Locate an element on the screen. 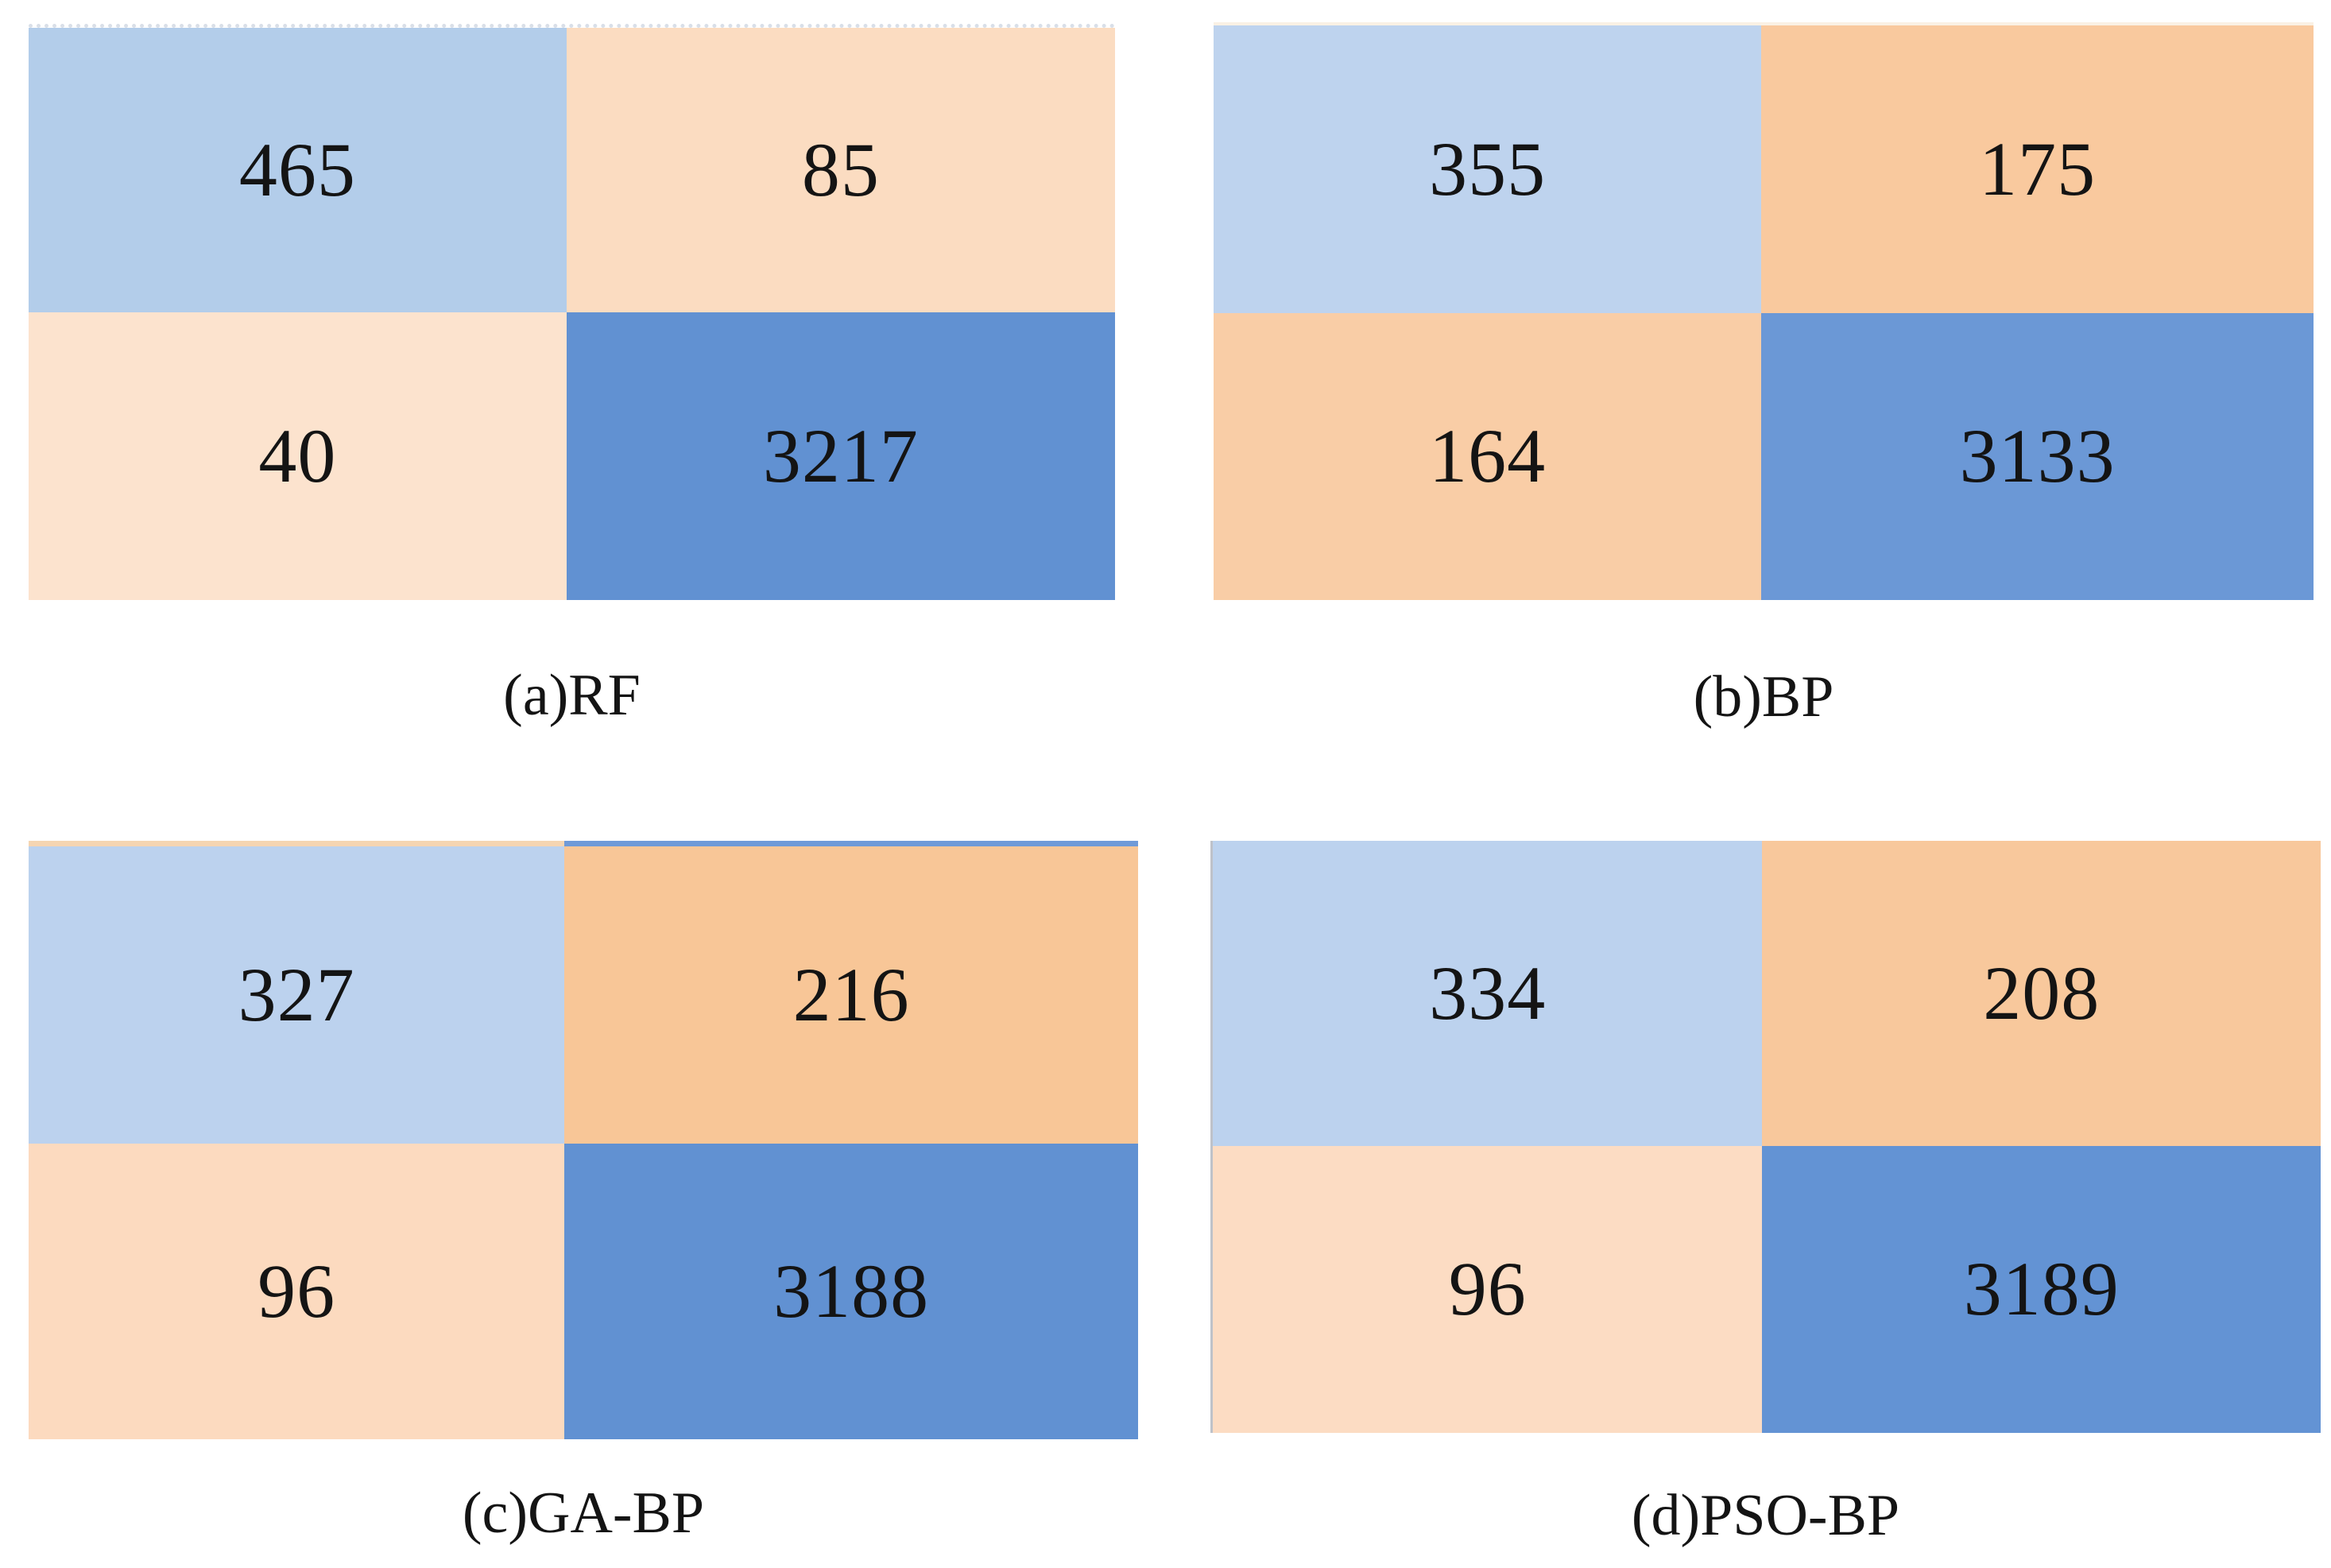 The height and width of the screenshot is (1568, 2331). matrix-cell-r1c1: 3217 is located at coordinates (840, 456).